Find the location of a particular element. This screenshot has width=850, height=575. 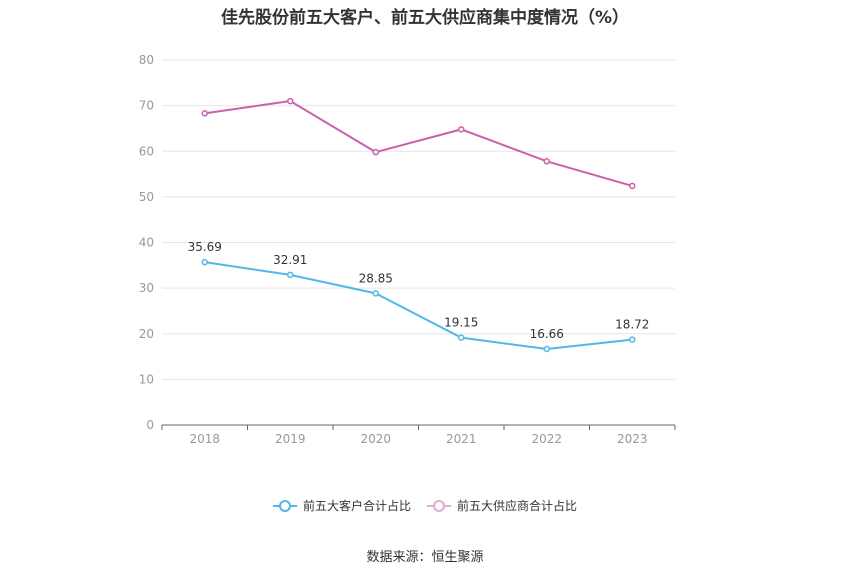

x-tick-label: 2023 is located at coordinates (632, 439).